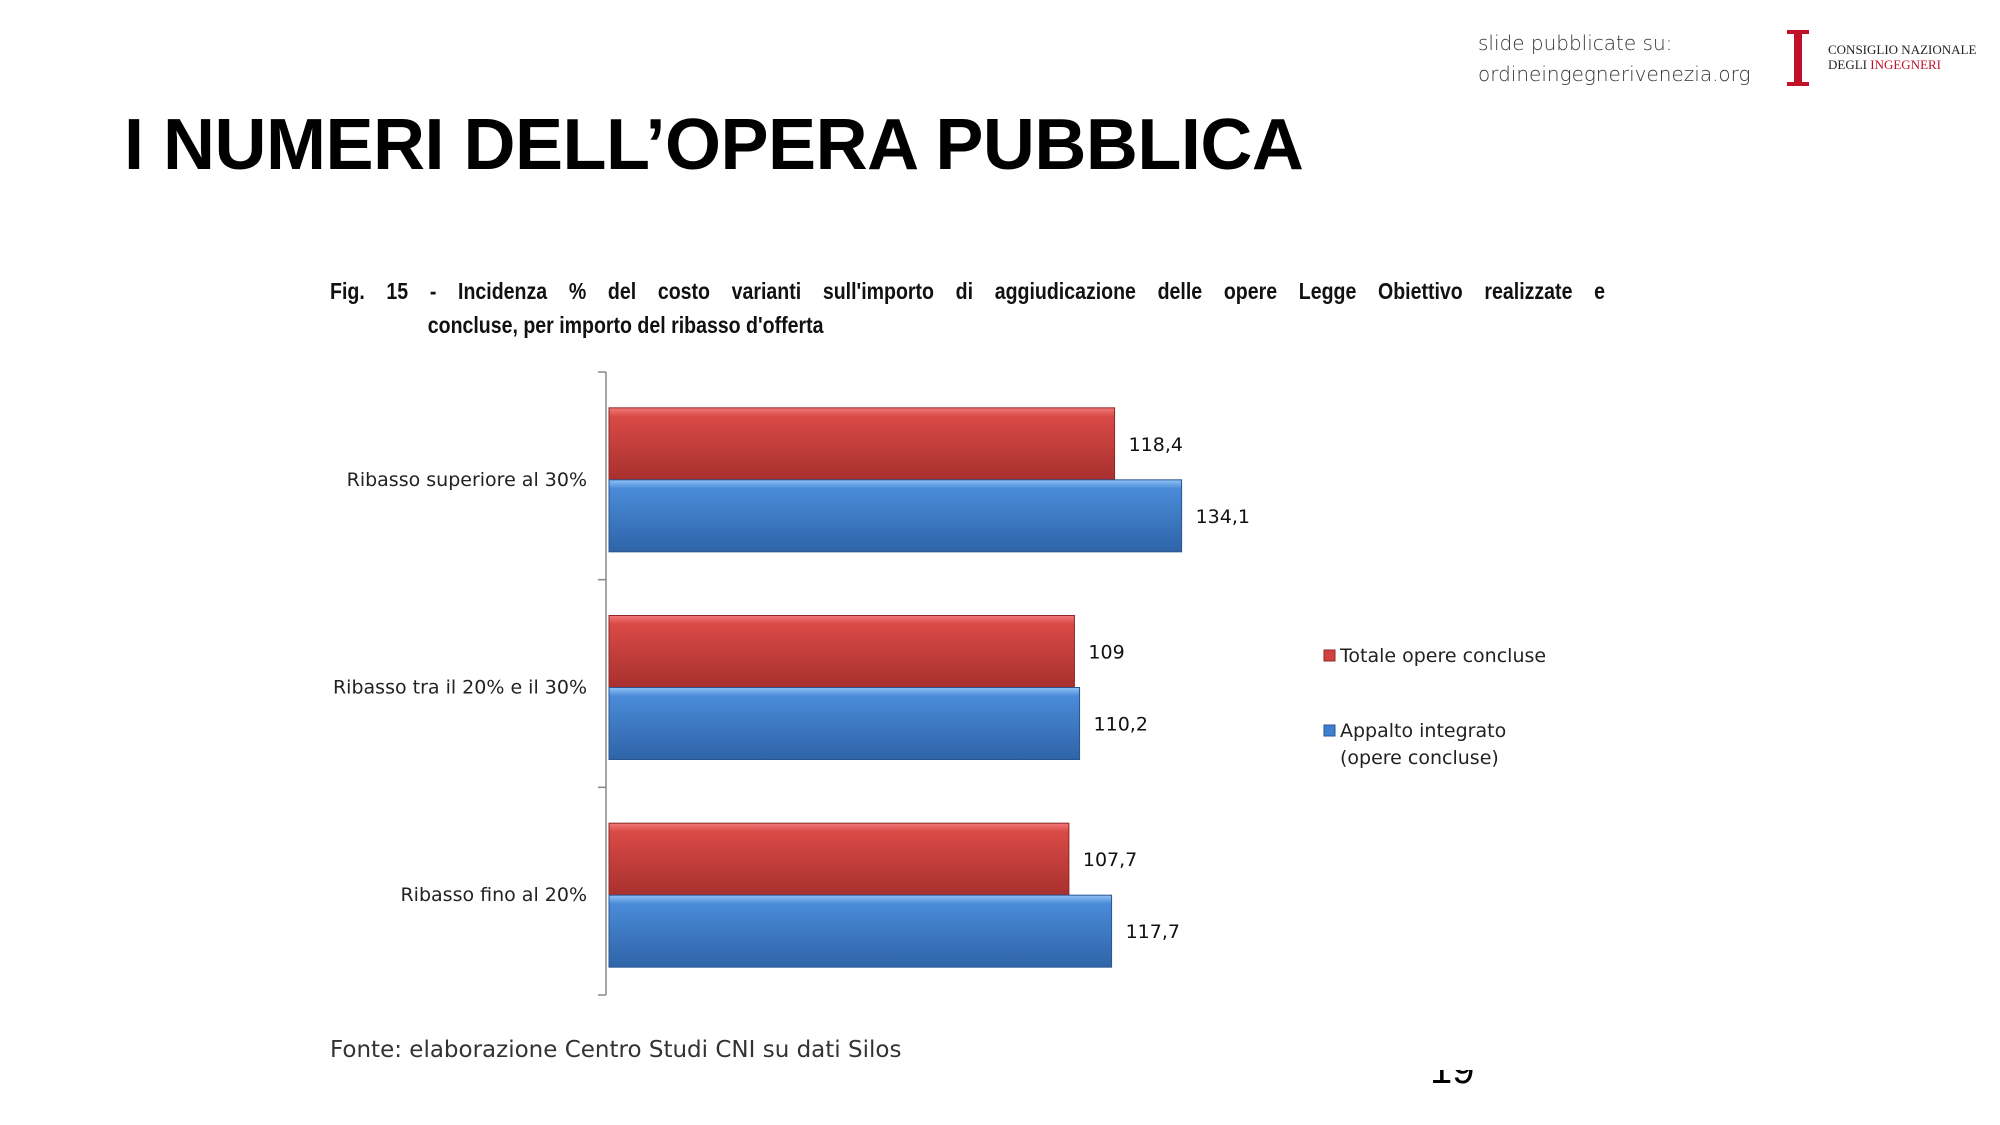 The height and width of the screenshot is (1125, 2000). Describe the element at coordinates (1419, 758) in the screenshot. I see `legend-label-line2: (opere concluse)` at that location.